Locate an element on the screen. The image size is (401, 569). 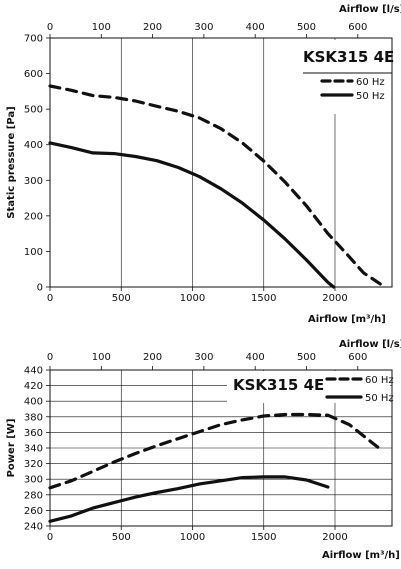
y-tick-label: 340 is located at coordinates (33, 449).